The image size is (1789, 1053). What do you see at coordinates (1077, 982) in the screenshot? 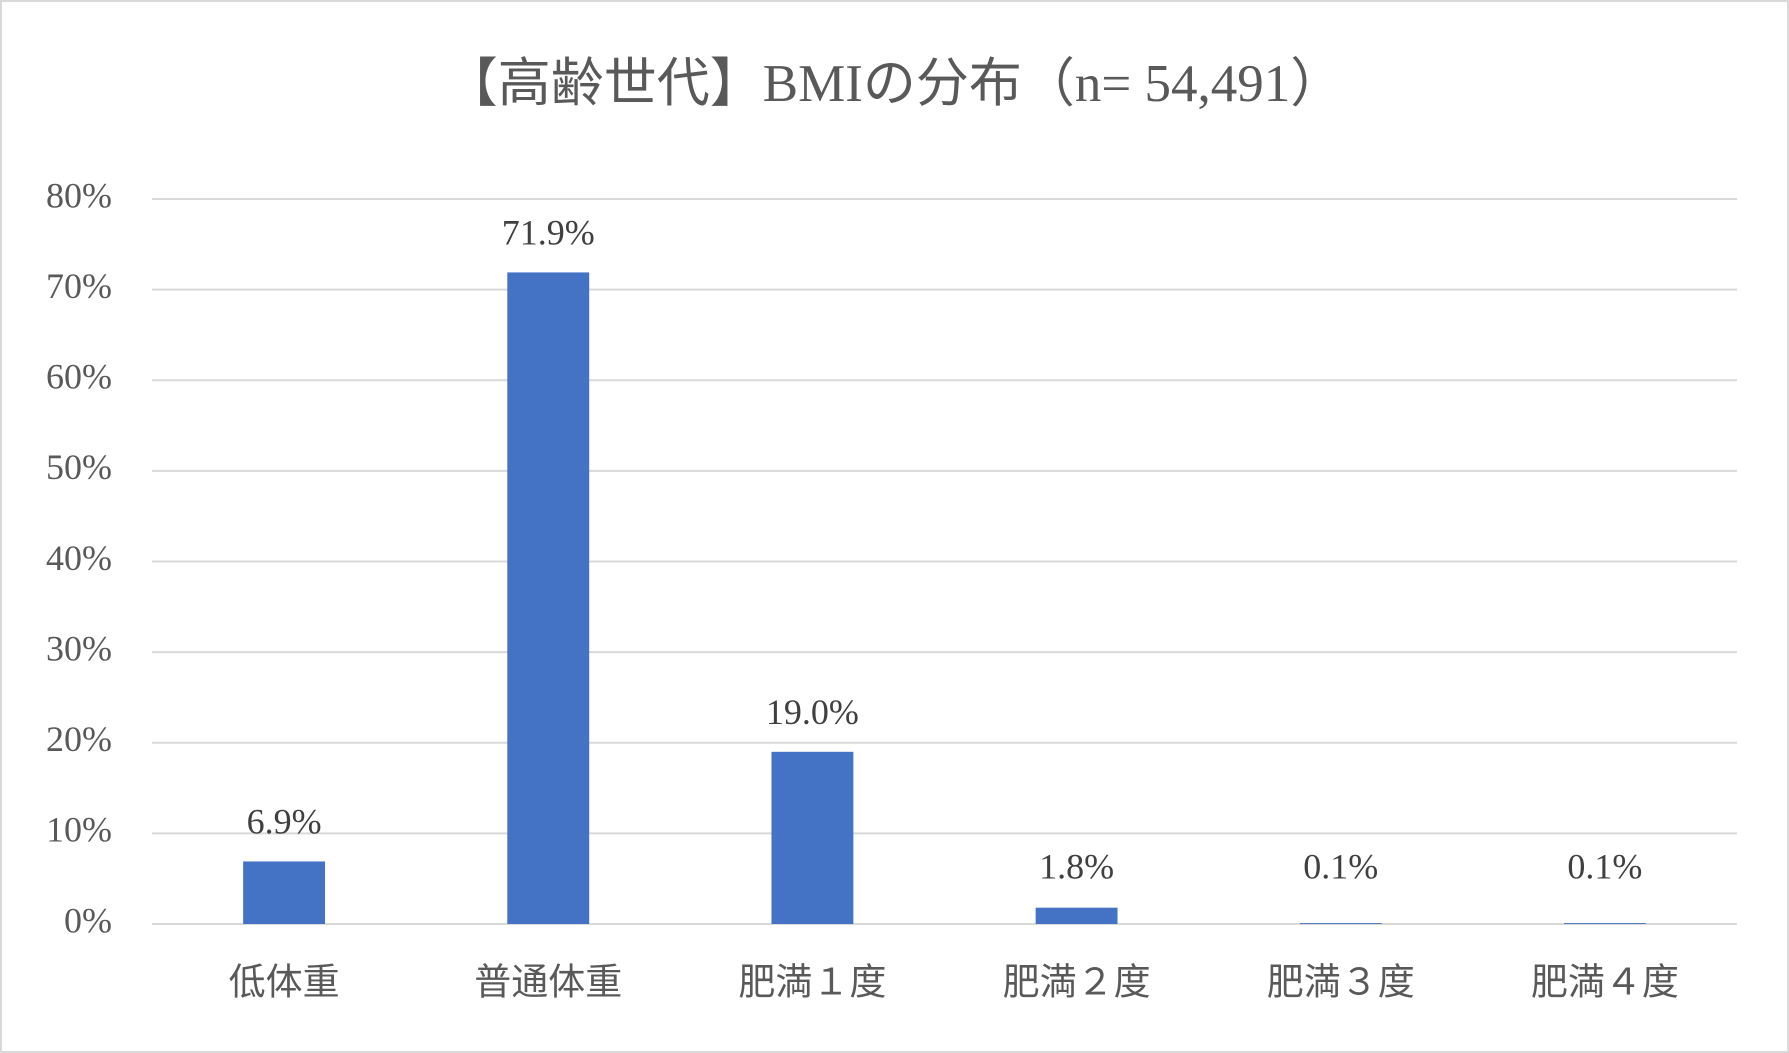
I see `x-tick-label: 肥満２度` at bounding box center [1077, 982].